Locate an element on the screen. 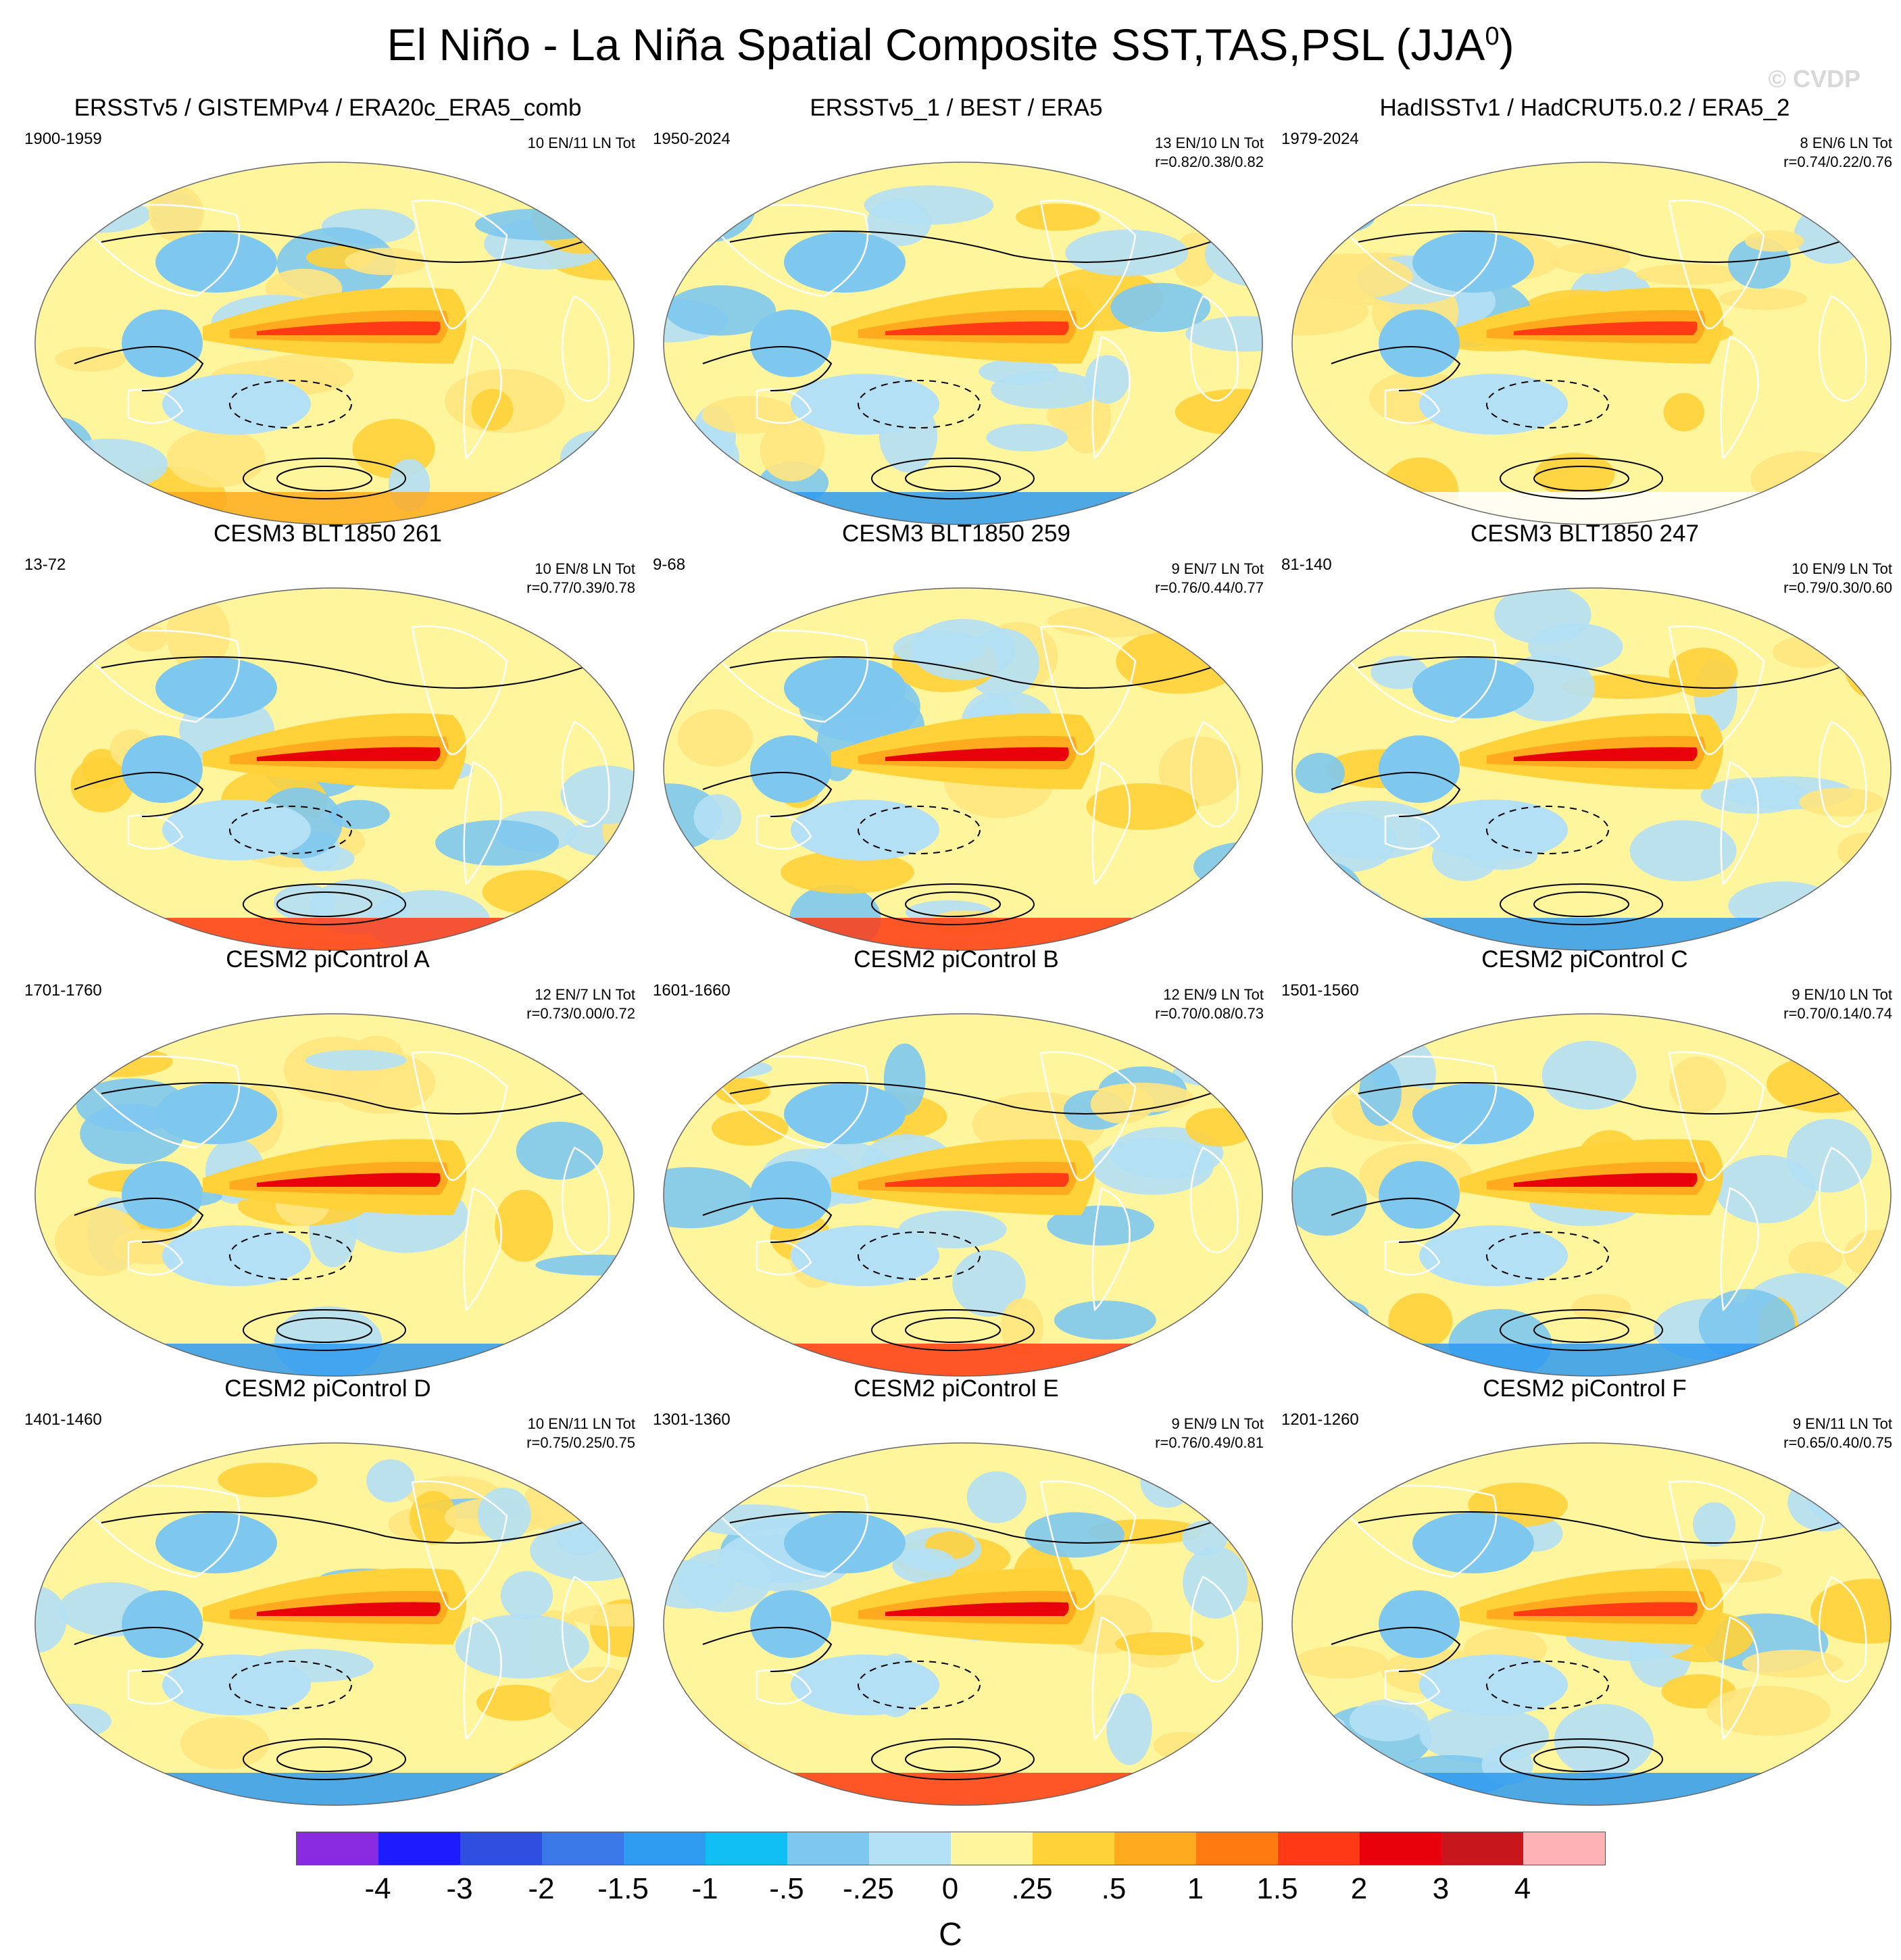 The width and height of the screenshot is (1901, 1960). panel-stats: 13 EN/10 LN Tot r=0.82/0.38/0.82 is located at coordinates (1209, 153).